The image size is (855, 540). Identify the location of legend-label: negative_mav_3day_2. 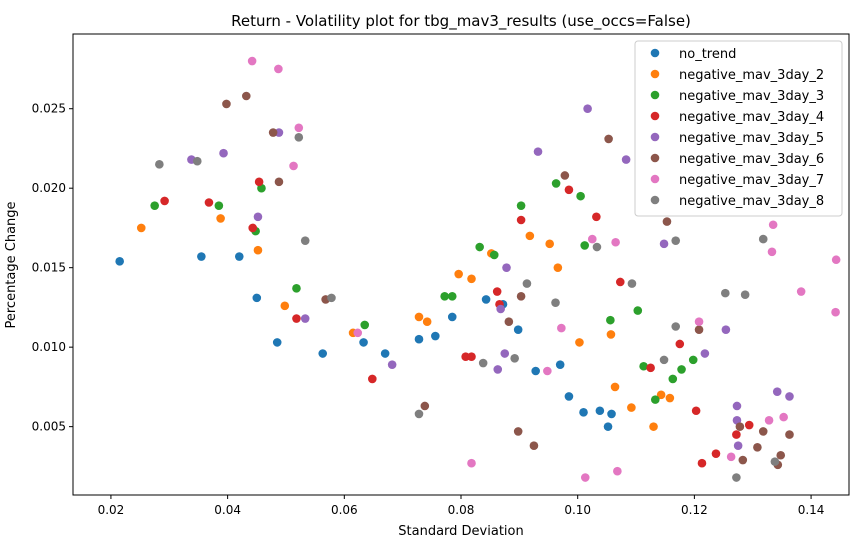
(751, 75).